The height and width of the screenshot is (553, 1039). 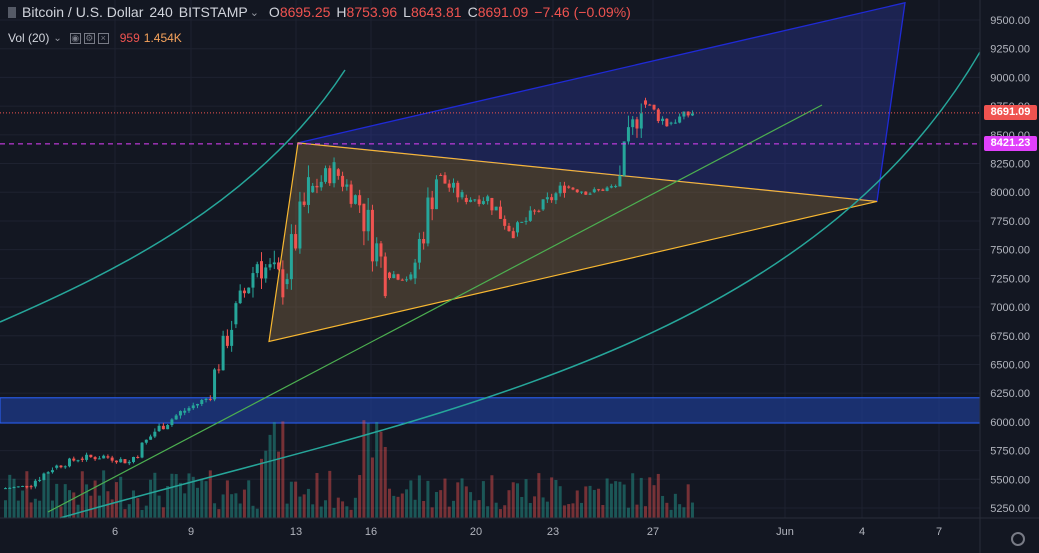 What do you see at coordinates (75, 38) in the screenshot?
I see `eye-icon: ◉` at bounding box center [75, 38].